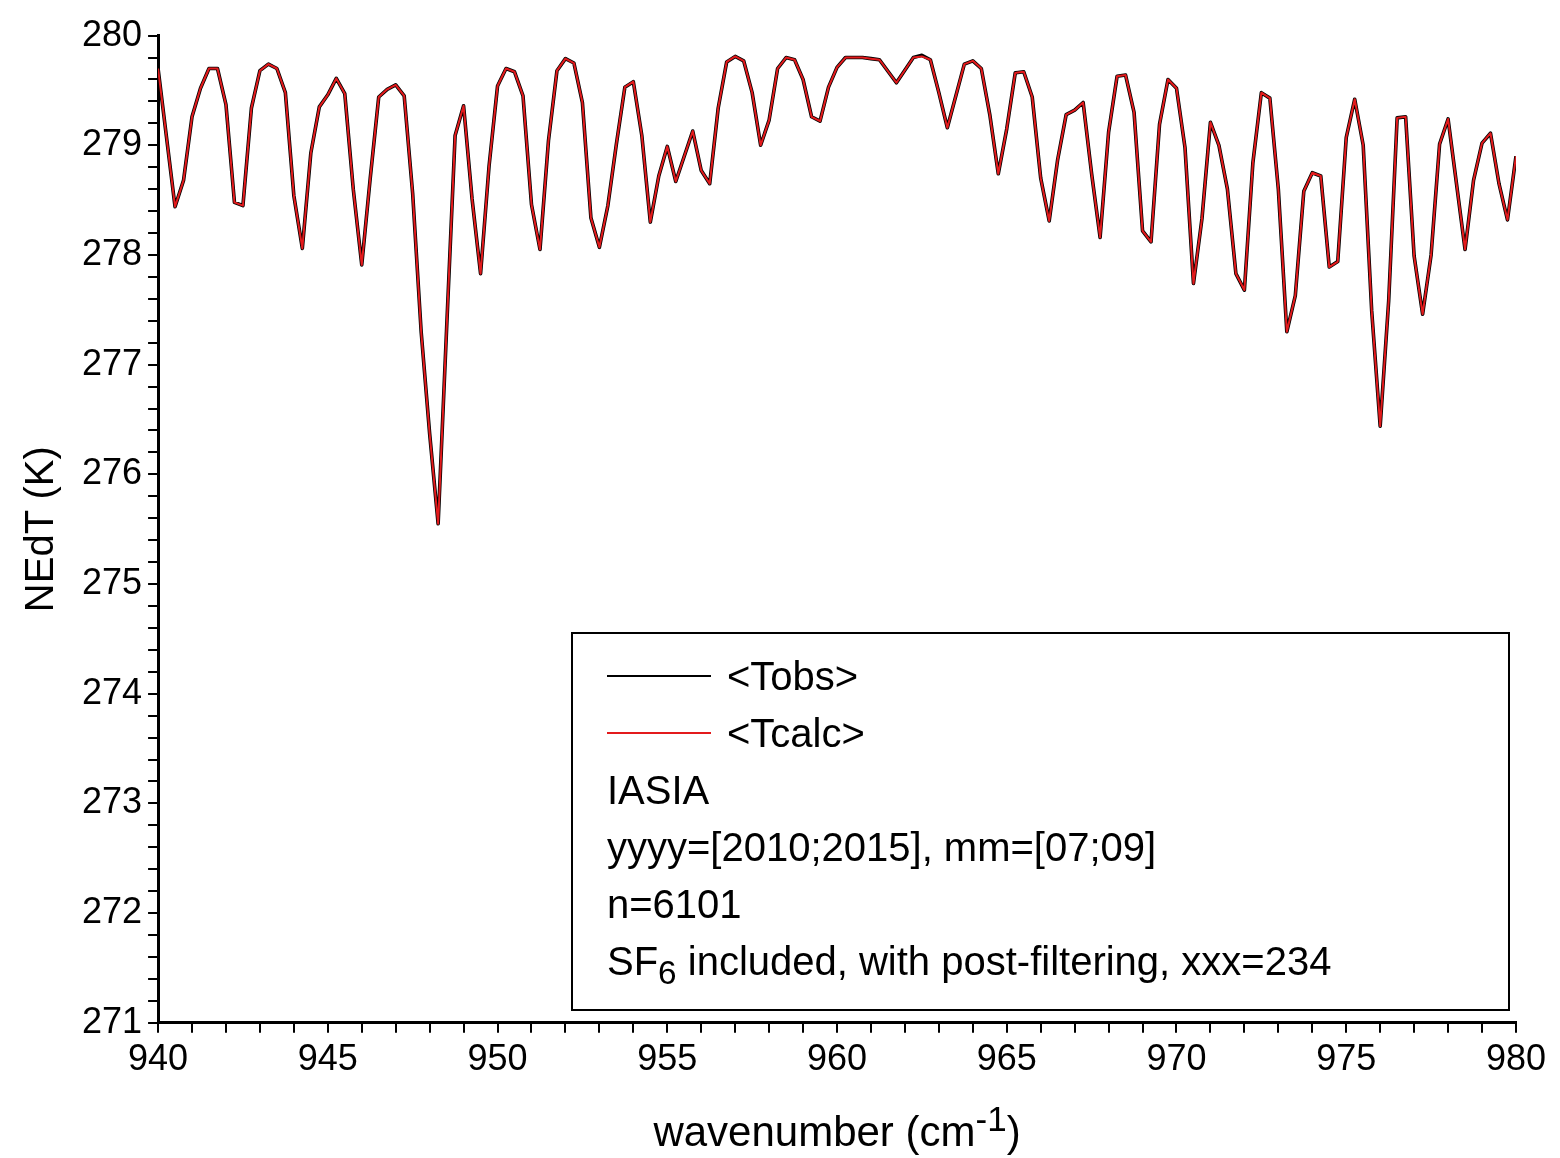  What do you see at coordinates (112, 911) in the screenshot?
I see `y-tick-label: 272` at bounding box center [112, 911].